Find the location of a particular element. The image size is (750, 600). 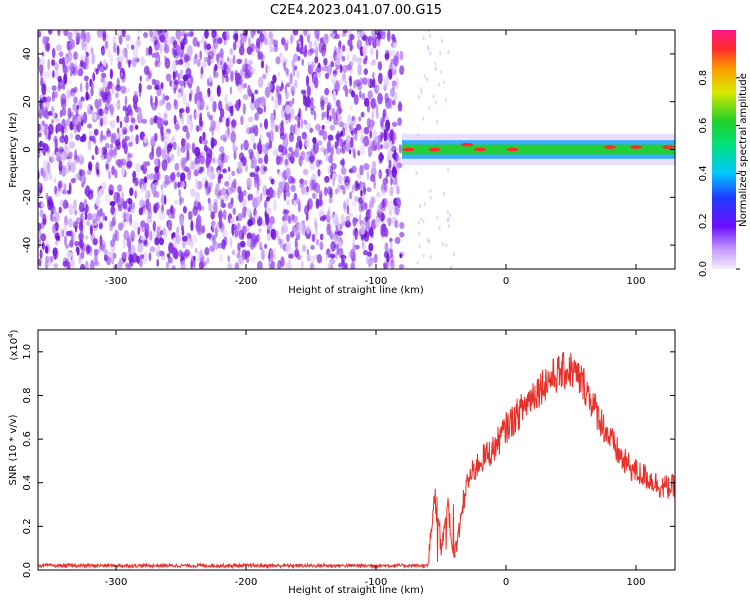

x-tick-label: -100 is located at coordinates (376, 582).